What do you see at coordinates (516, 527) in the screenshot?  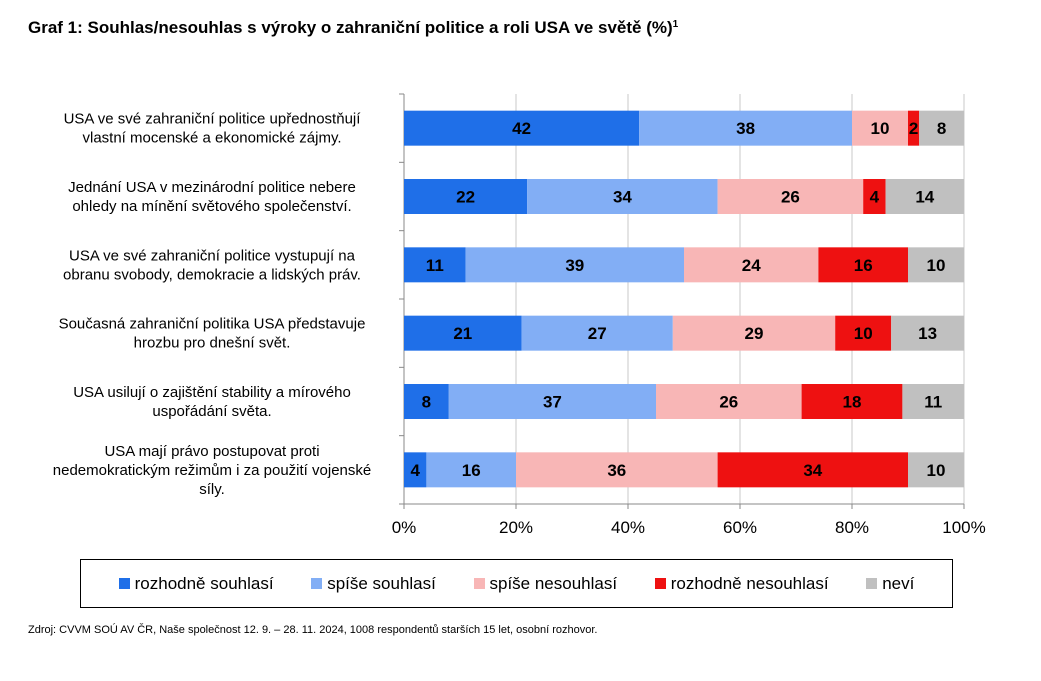 I see `x-tick-label: 20%` at bounding box center [516, 527].